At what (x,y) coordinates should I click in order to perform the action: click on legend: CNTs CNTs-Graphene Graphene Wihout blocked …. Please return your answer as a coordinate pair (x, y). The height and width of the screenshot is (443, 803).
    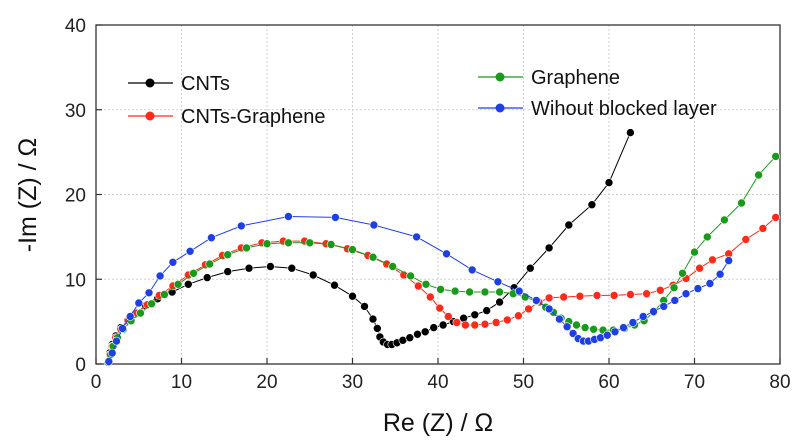
    Looking at the image, I should click on (422, 97).